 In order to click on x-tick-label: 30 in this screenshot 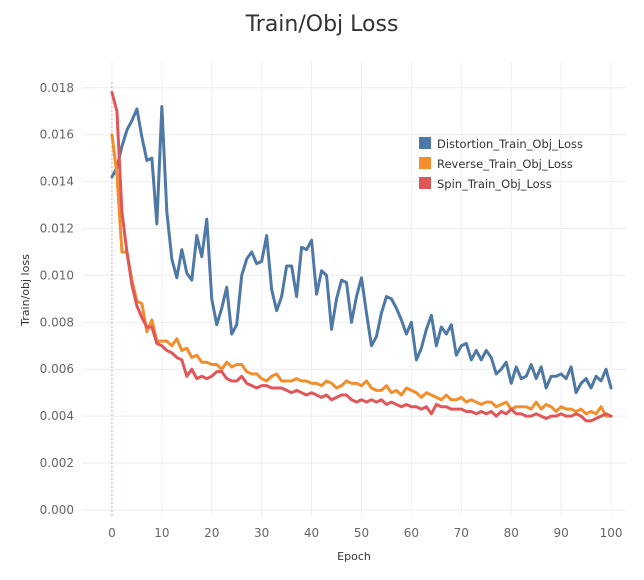, I will do `click(261, 533)`.